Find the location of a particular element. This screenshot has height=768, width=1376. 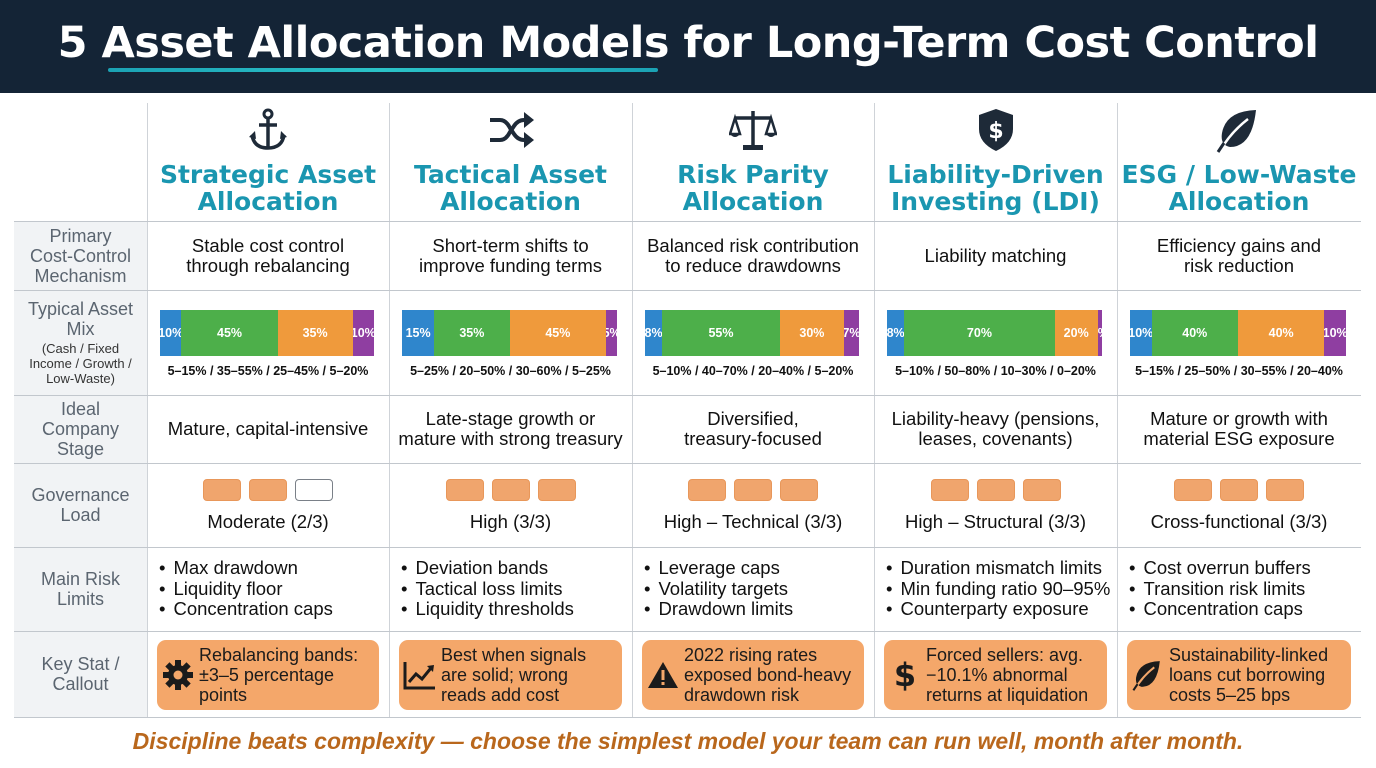

key-stat-line: costs 5–25 bps is located at coordinates (1230, 695).